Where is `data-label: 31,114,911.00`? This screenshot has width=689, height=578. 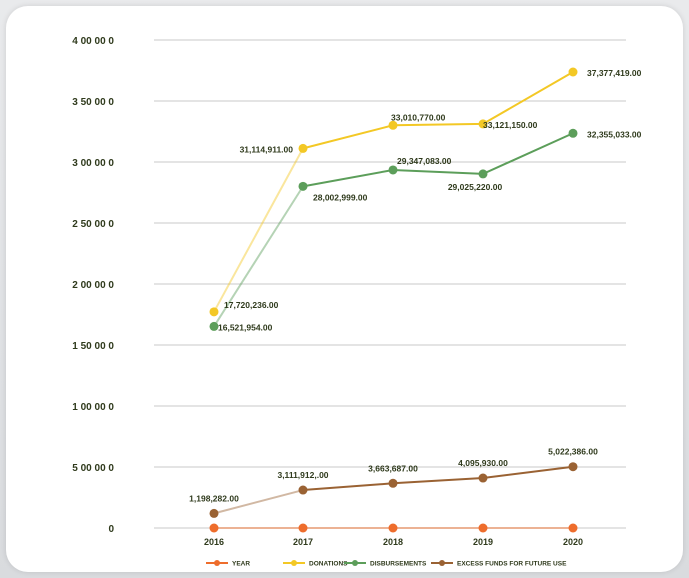
data-label: 31,114,911.00 is located at coordinates (267, 149).